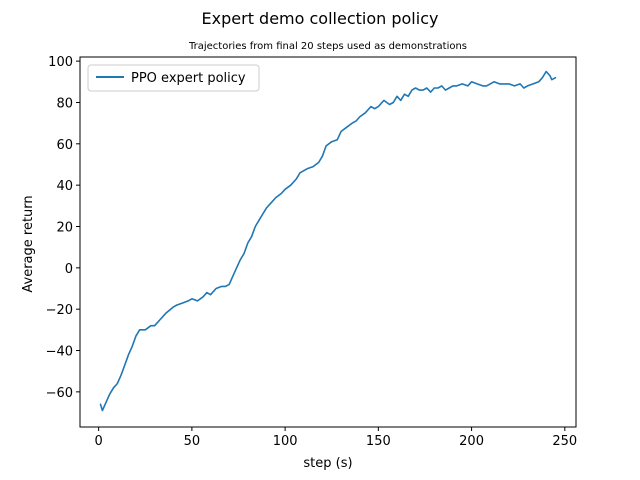  I want to click on y-axis-label: Average return, so click(28, 243).